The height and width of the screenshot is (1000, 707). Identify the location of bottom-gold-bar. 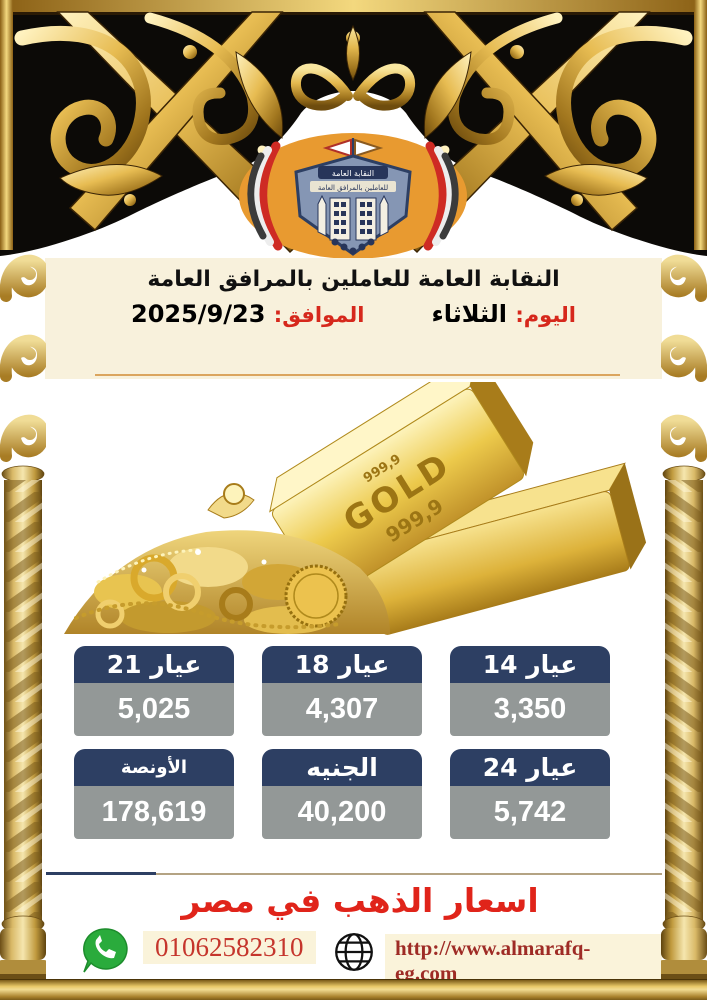
(353, 989).